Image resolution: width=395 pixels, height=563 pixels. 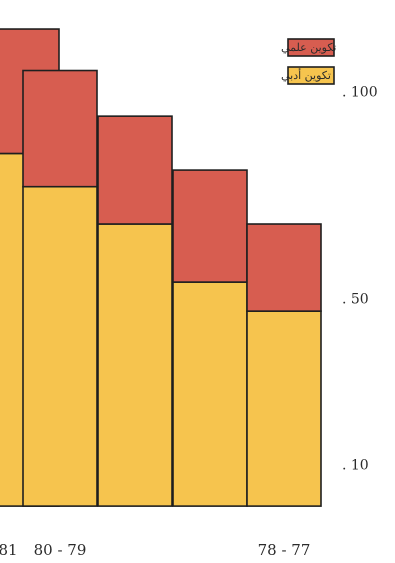 I want to click on y-tick-label-1: . 50, so click(x=355, y=300).